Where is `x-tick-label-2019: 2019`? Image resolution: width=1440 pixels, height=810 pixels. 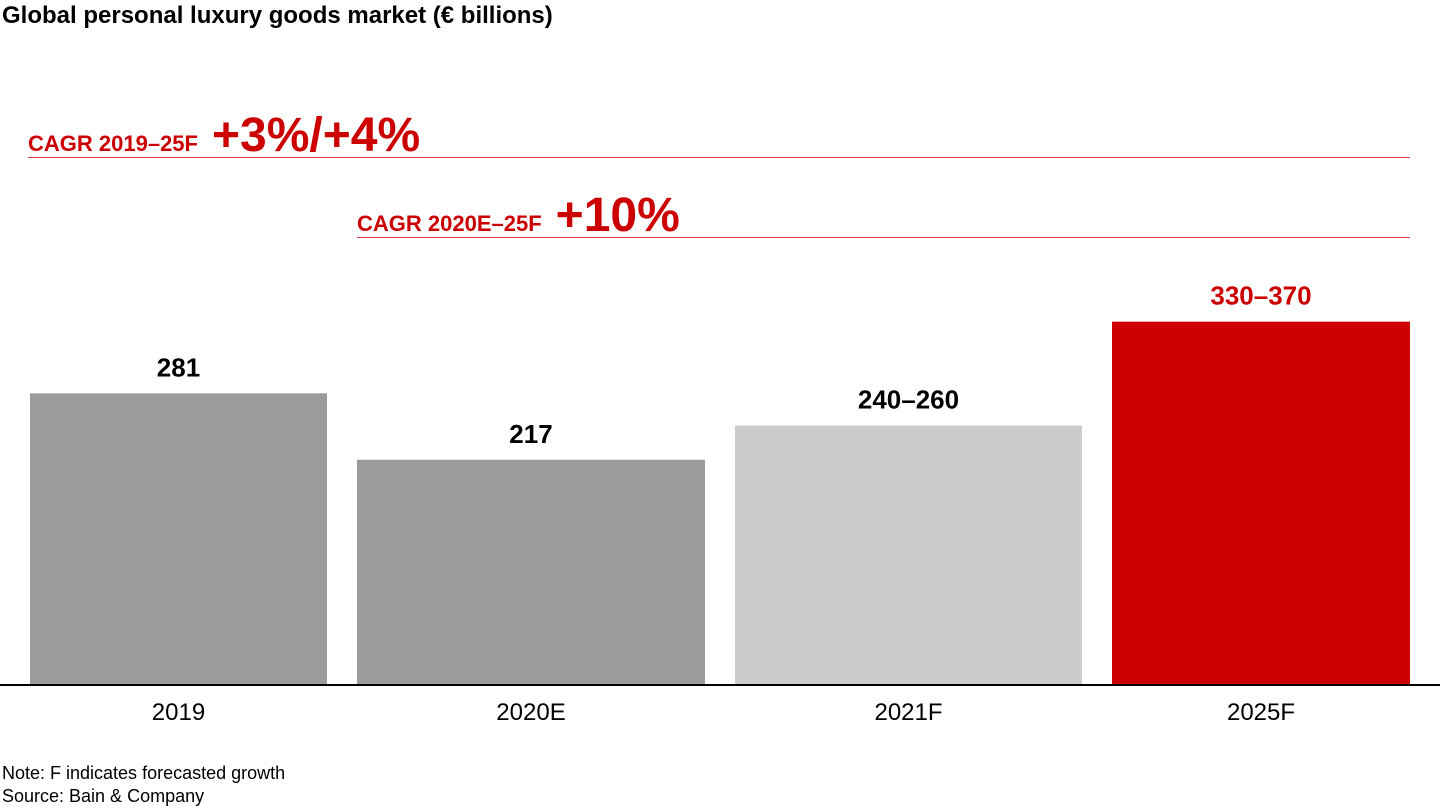
x-tick-label-2019: 2019 is located at coordinates (178, 712).